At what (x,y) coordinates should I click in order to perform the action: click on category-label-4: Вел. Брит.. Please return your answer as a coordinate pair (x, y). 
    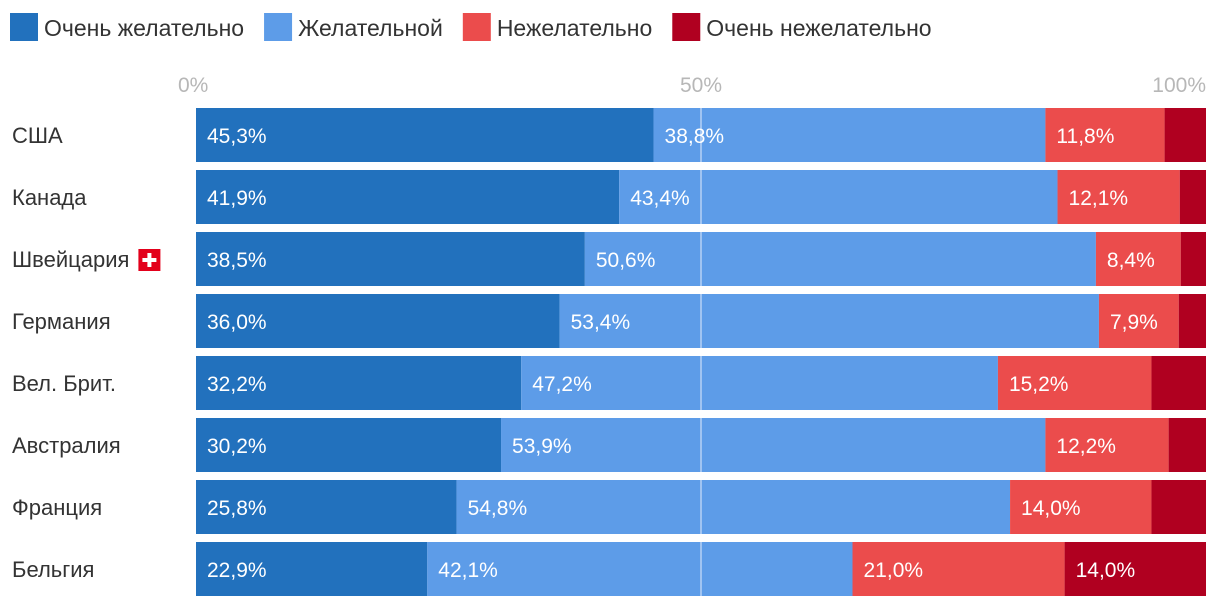
    Looking at the image, I should click on (64, 383).